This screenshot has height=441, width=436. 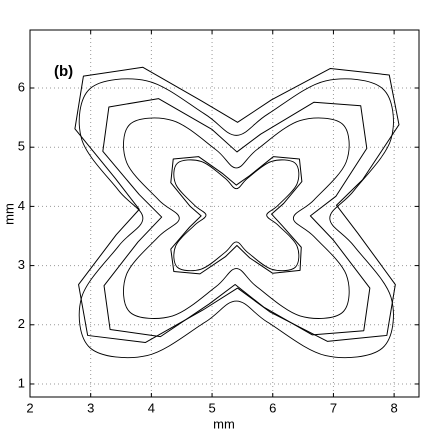 I want to click on y-tick-label: 5, so click(x=21, y=146).